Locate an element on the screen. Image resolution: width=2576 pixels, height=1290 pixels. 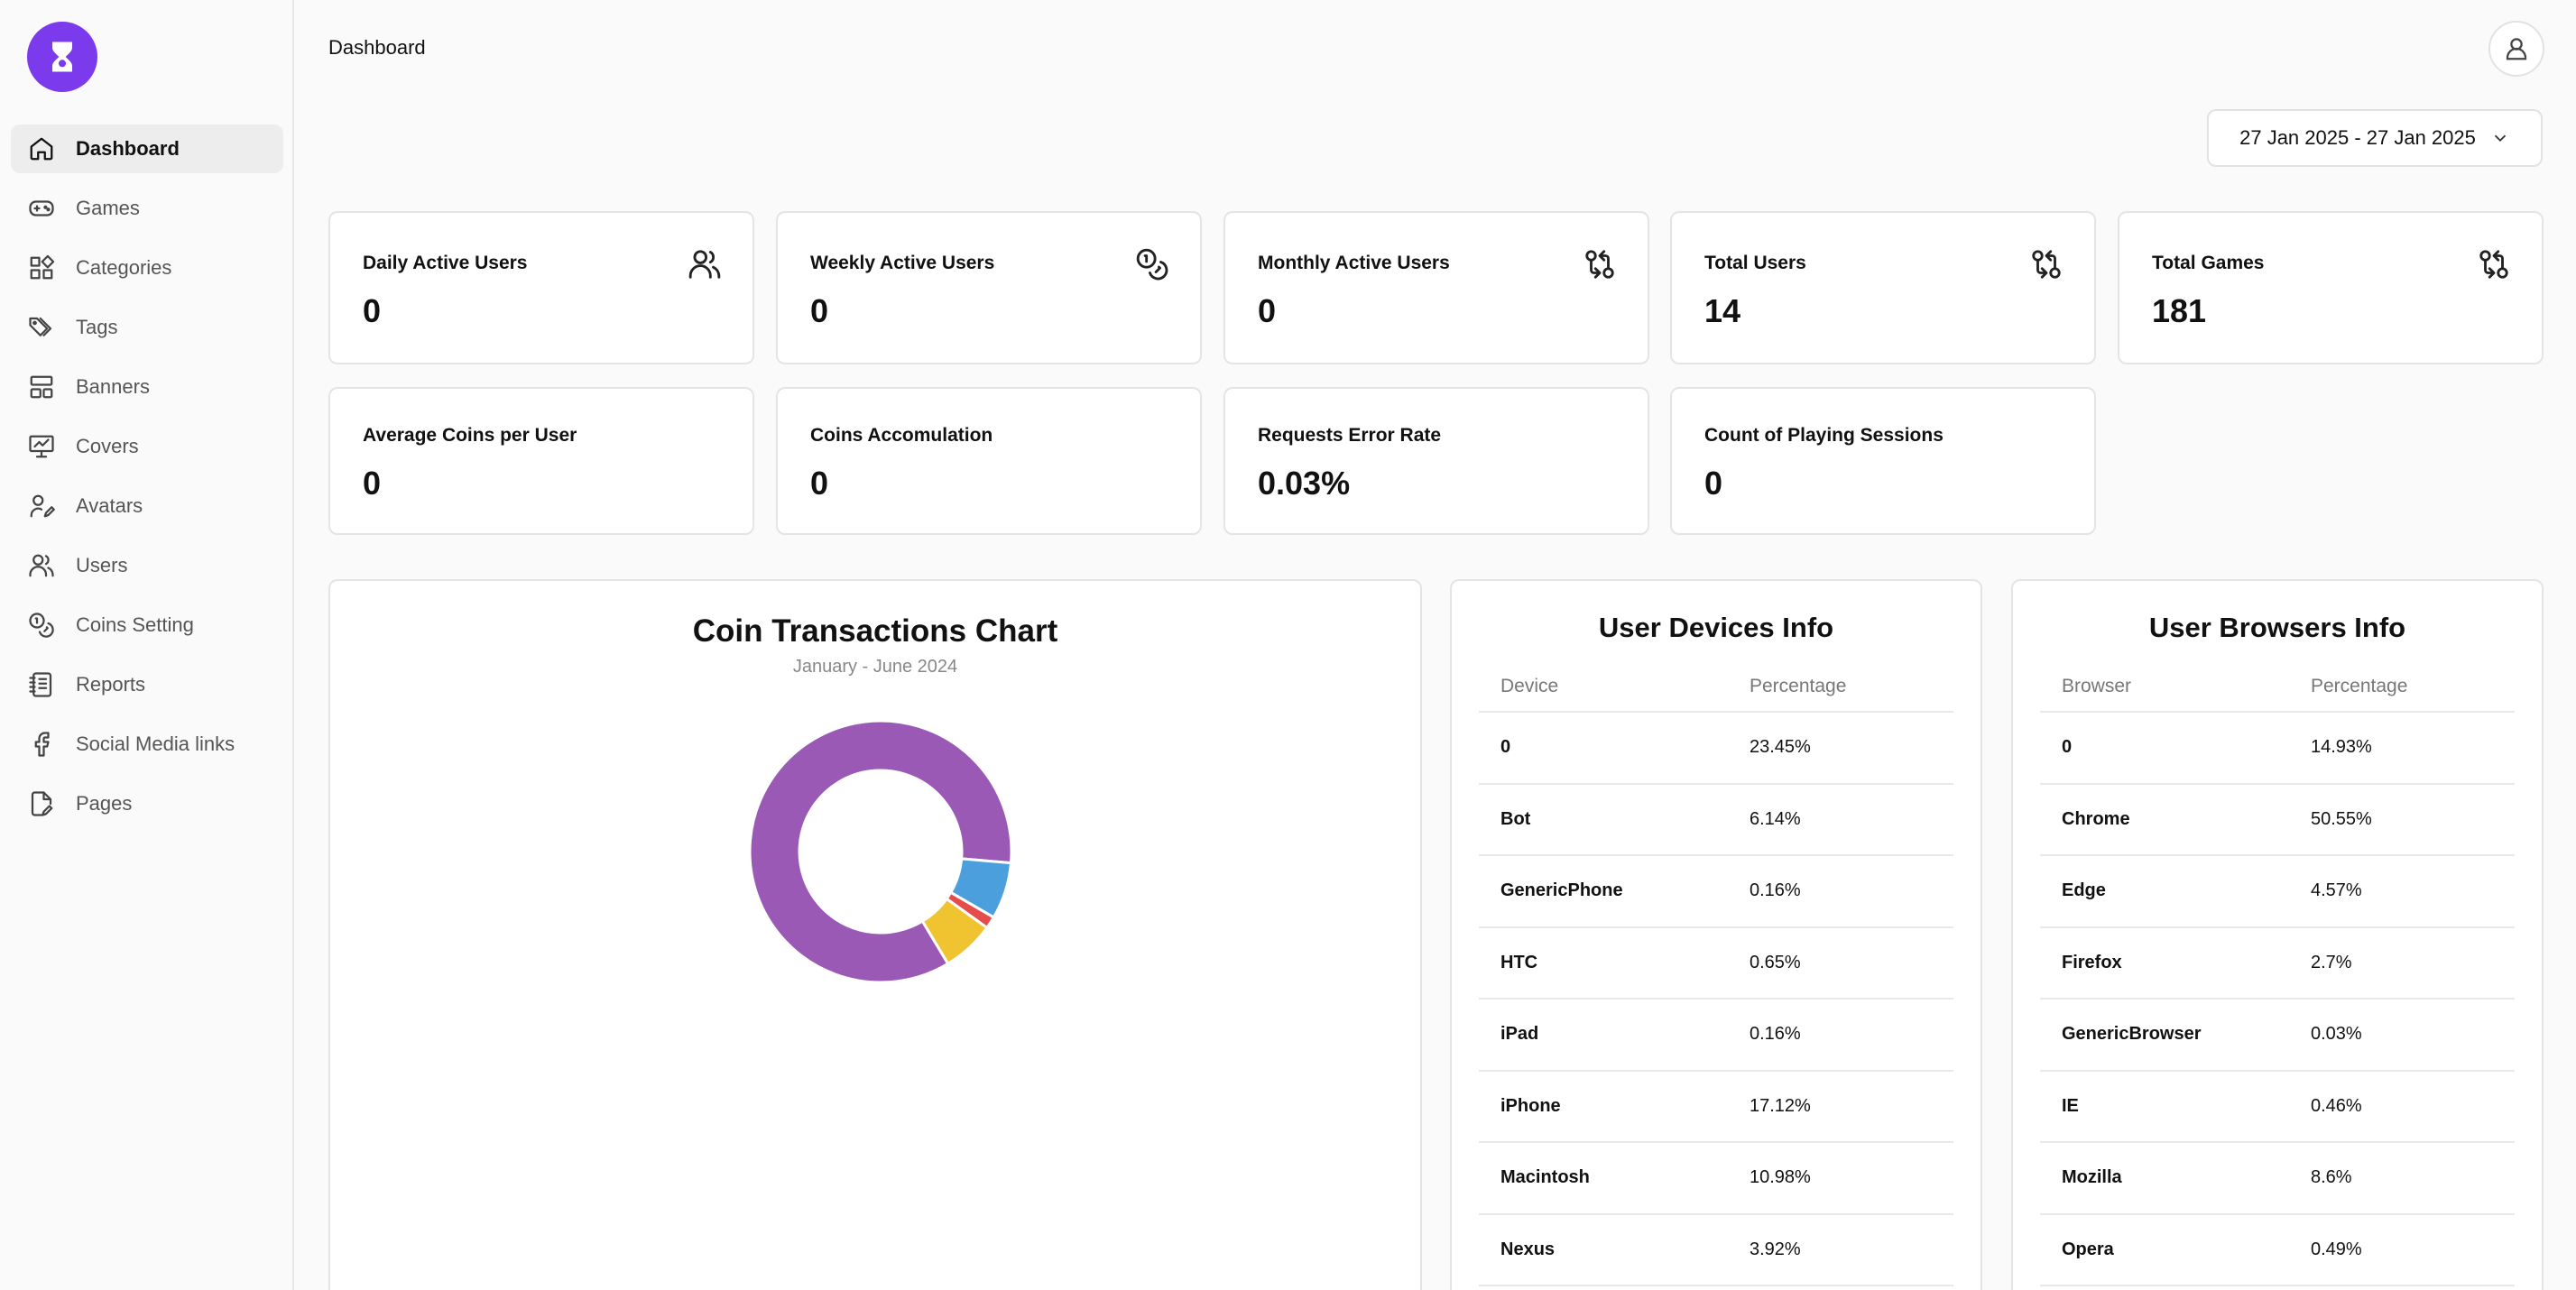
browser-name: Opera is located at coordinates (2088, 1249).